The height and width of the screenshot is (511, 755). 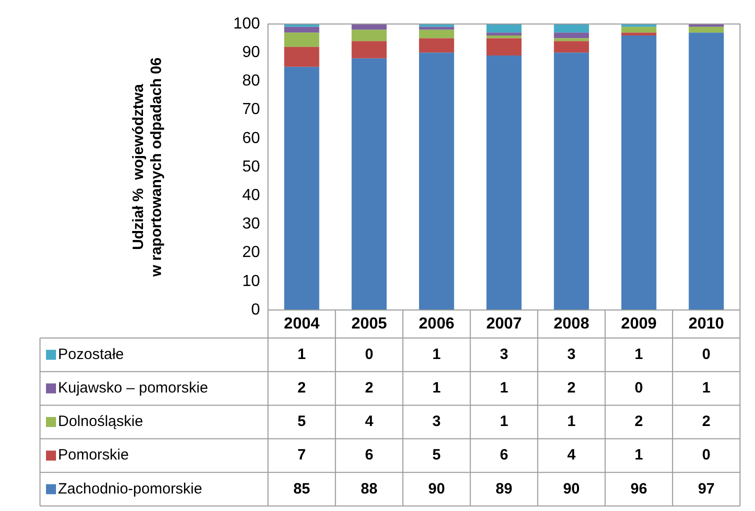 I want to click on legend-label: Pomorskie, so click(x=93, y=455).